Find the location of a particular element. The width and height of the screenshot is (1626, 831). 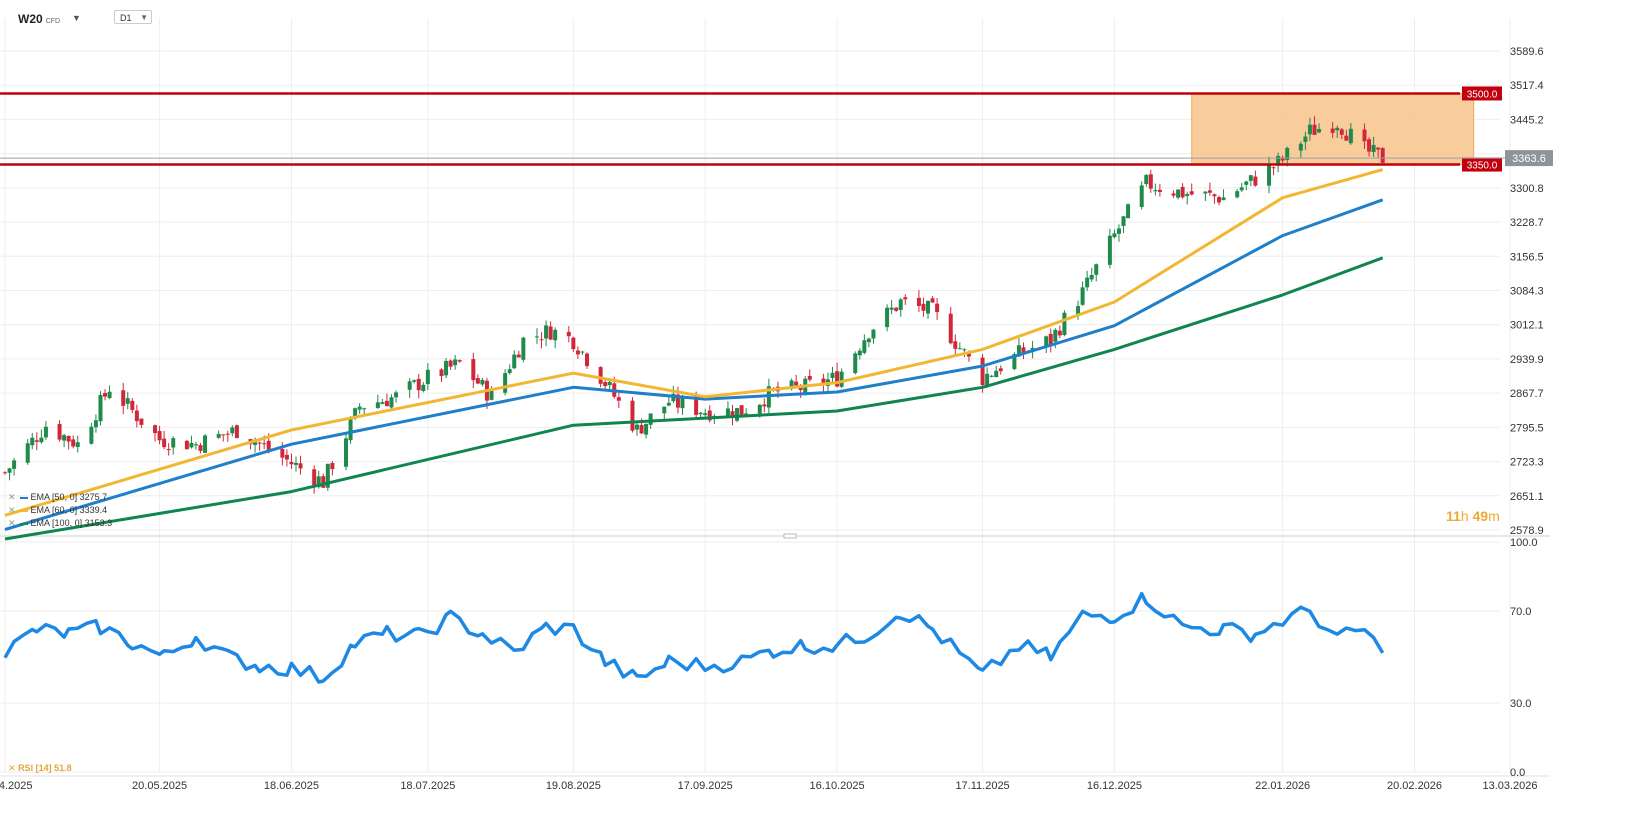

timeframe-select: D1 ▼ is located at coordinates (133, 17).